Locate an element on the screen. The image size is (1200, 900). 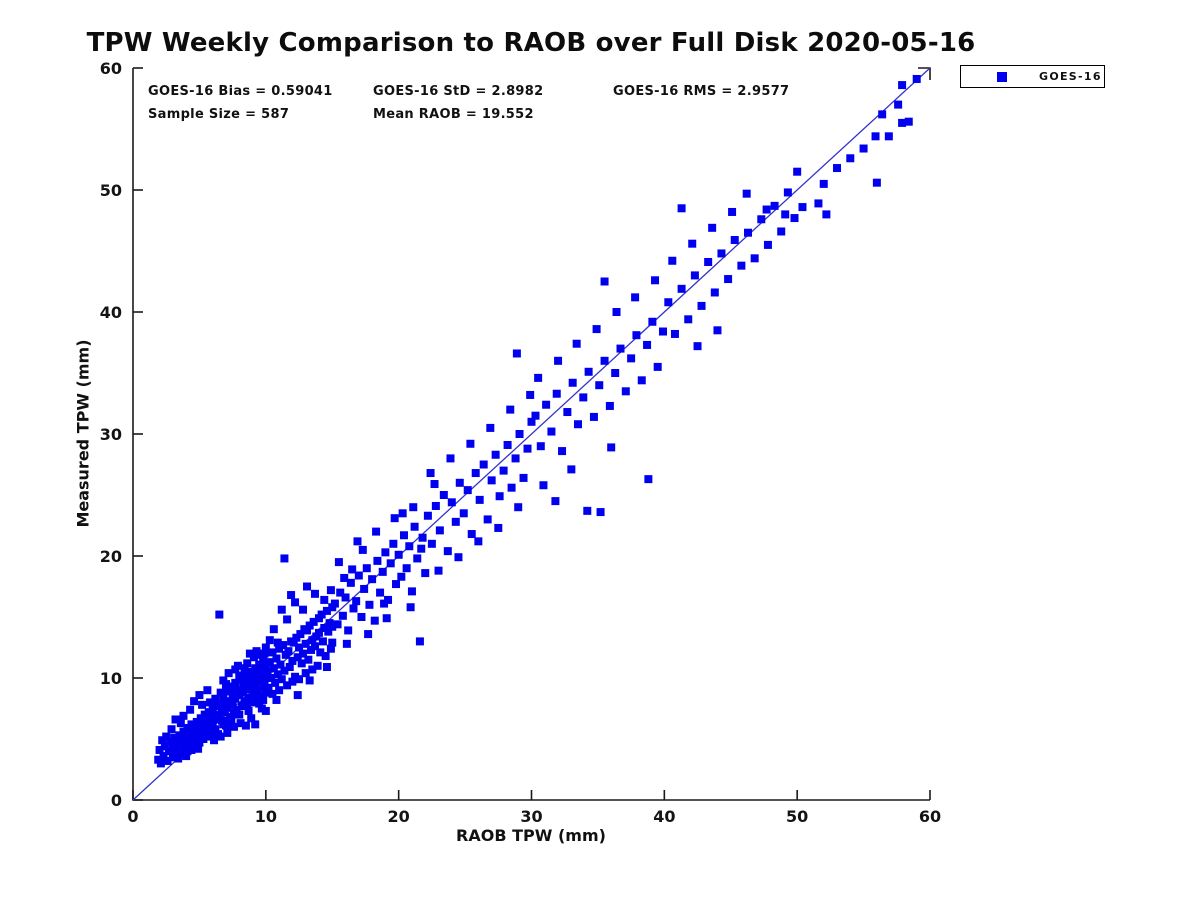
y-tick-label: 50 is located at coordinates (111, 190).